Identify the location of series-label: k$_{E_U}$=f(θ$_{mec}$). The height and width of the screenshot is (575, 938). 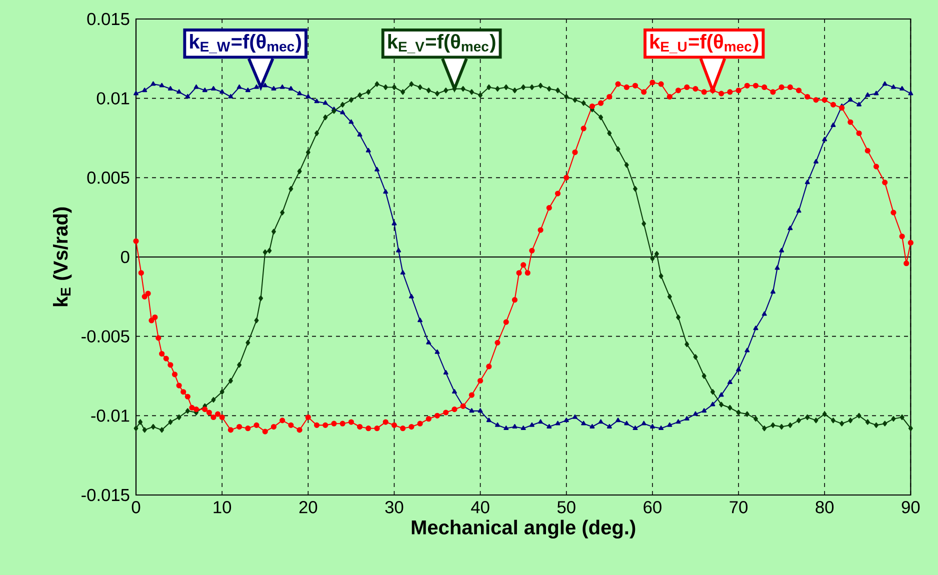
(704, 44).